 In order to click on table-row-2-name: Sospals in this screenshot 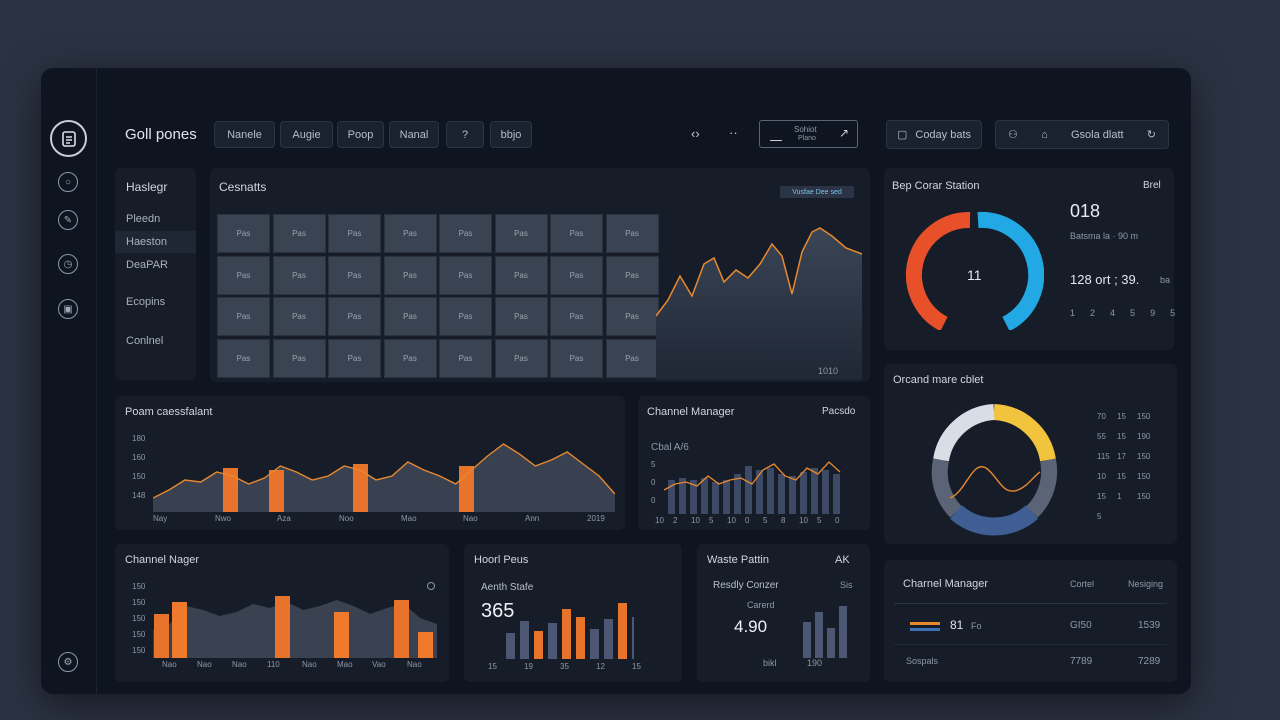, I will do `click(922, 661)`.